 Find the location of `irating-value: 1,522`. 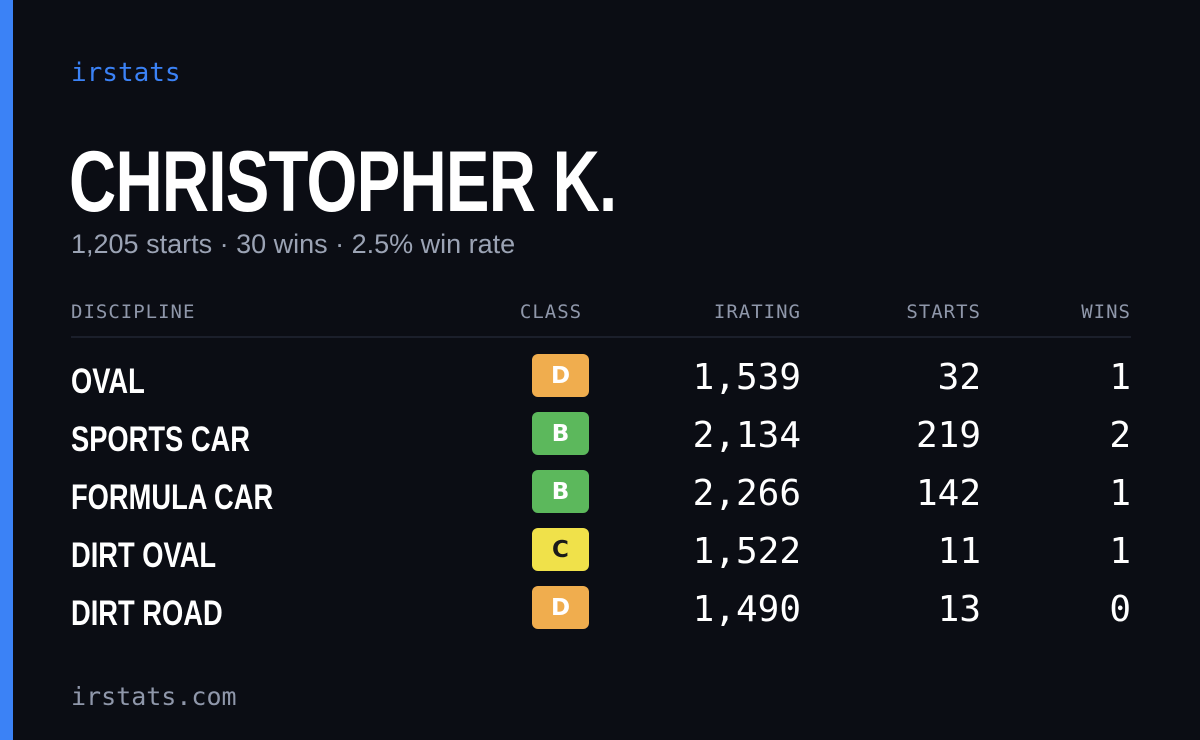

irating-value: 1,522 is located at coordinates (746, 551).